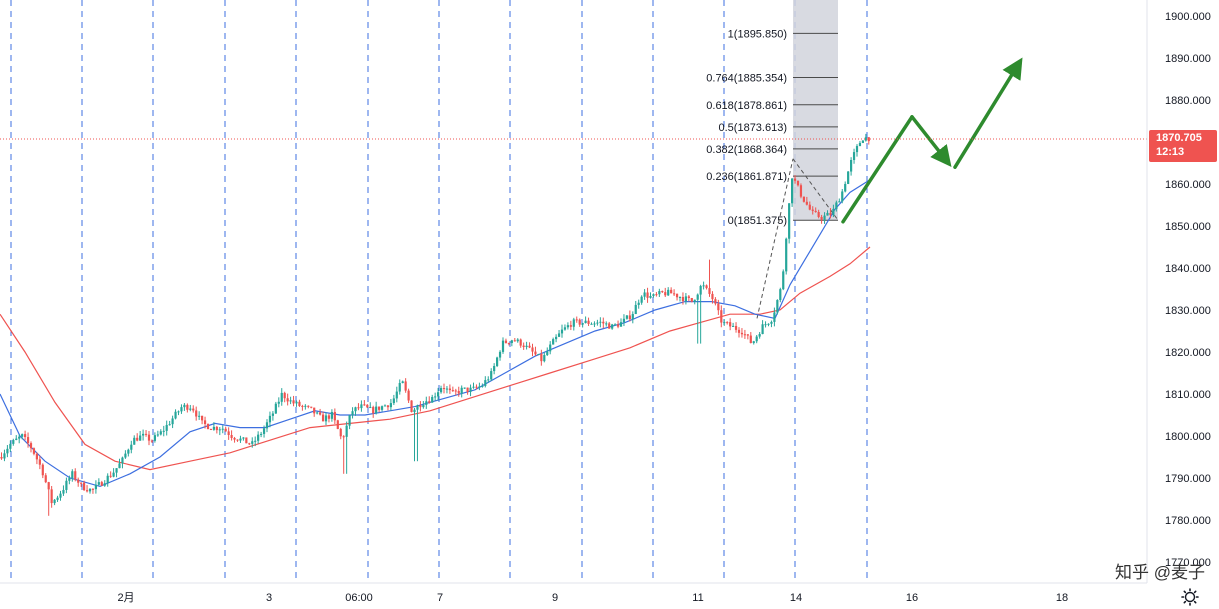 This screenshot has height=609, width=1219. I want to click on price-axis, so click(1183, 304).